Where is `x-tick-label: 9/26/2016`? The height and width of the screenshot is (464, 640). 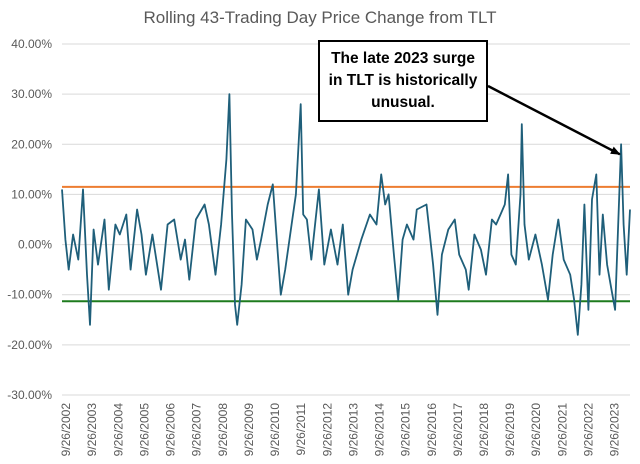
x-tick-label: 9/26/2016 is located at coordinates (432, 430).